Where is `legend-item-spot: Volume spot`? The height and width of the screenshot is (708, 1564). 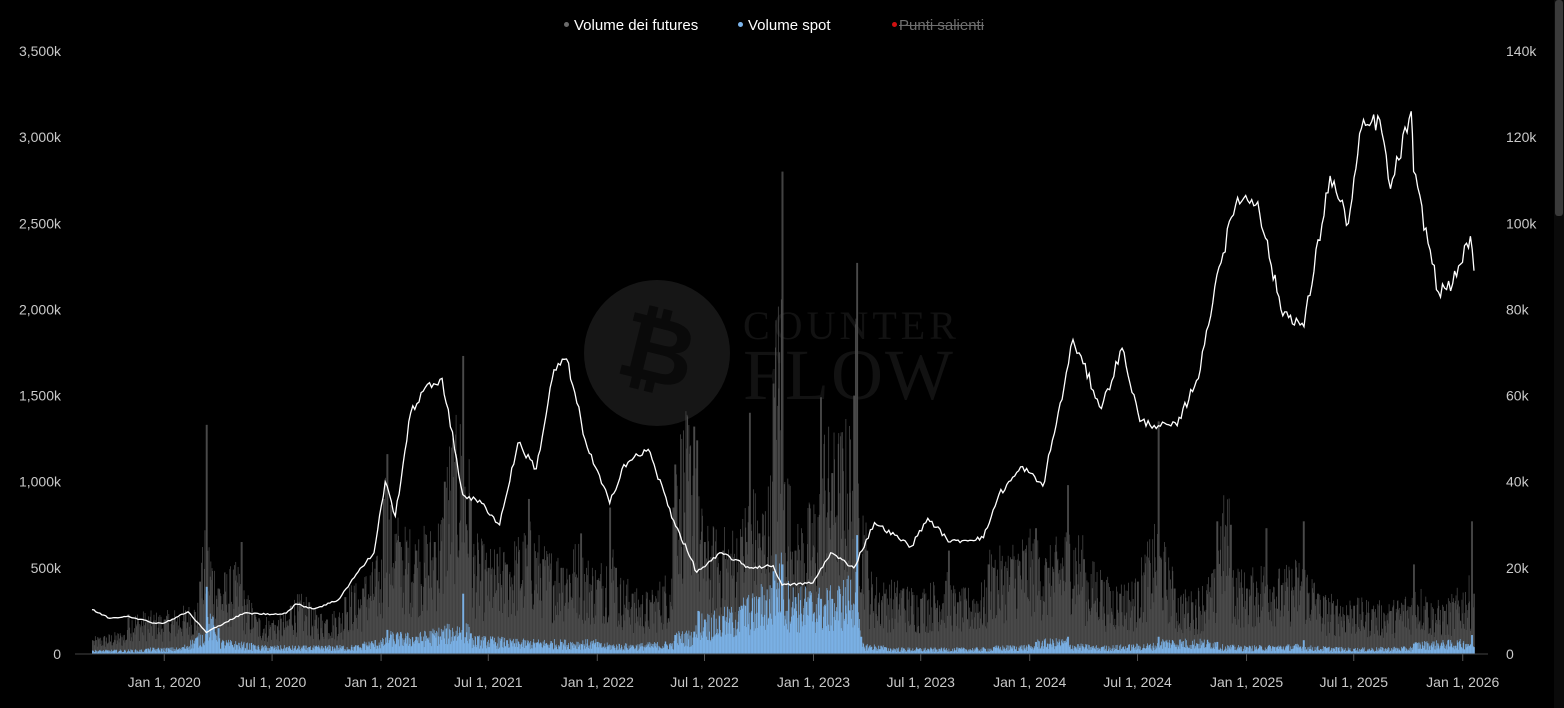
legend-item-spot: Volume spot is located at coordinates (784, 25).